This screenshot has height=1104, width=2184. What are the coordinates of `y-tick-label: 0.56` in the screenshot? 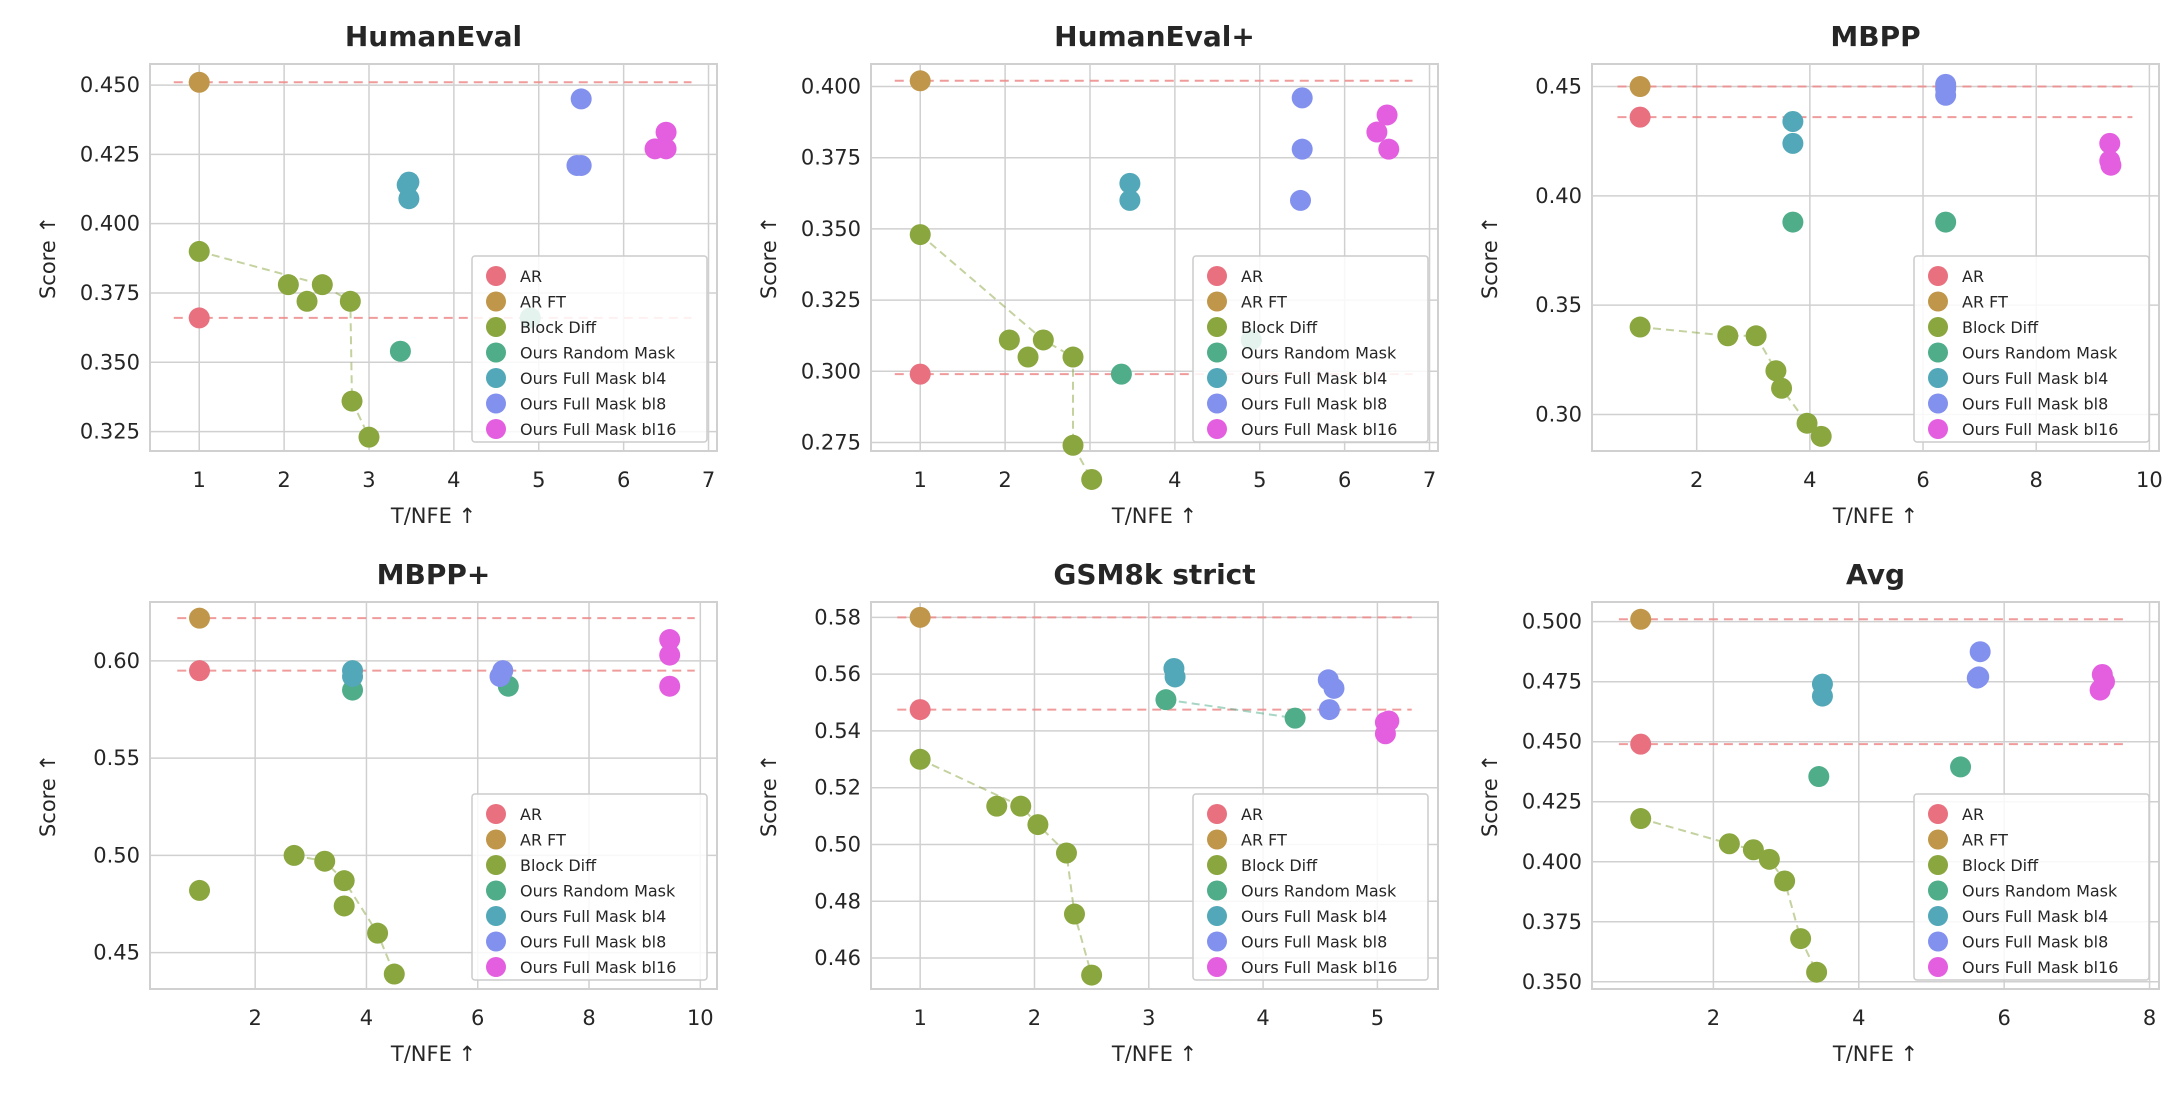 It's located at (837, 674).